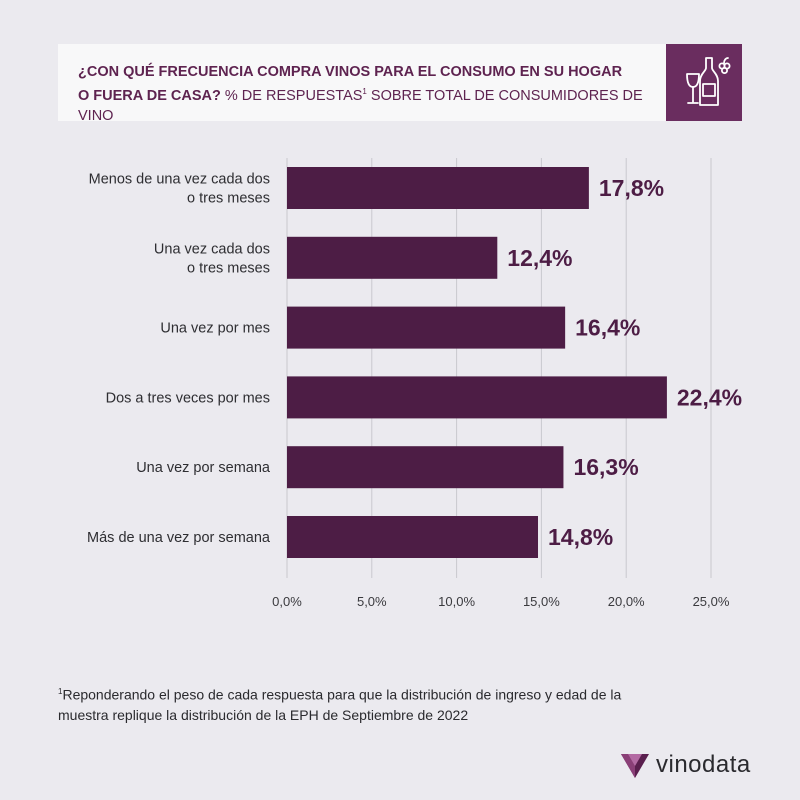  Describe the element at coordinates (709, 397) in the screenshot. I see `data-label: 22,4%` at that location.